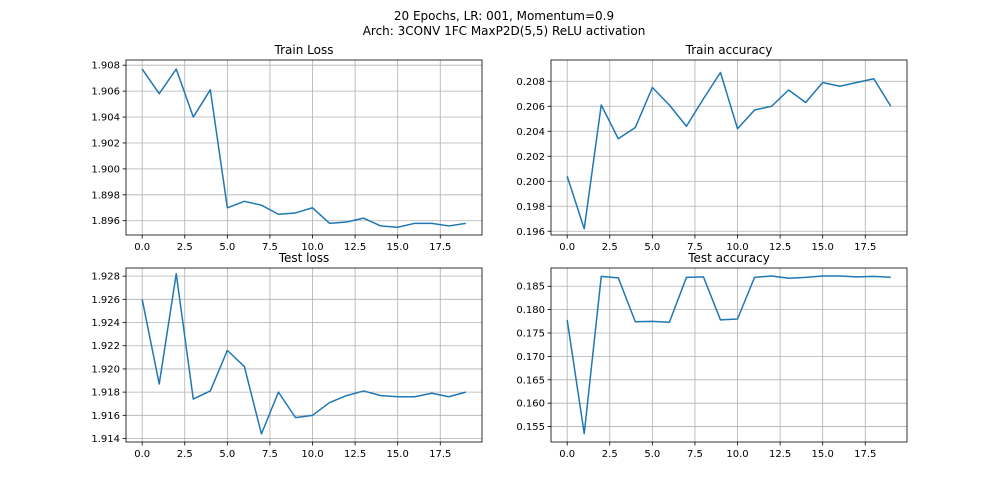 Image resolution: width=1008 pixels, height=504 pixels. I want to click on train-accuracy-x-tick-label: 12.5, so click(780, 247).